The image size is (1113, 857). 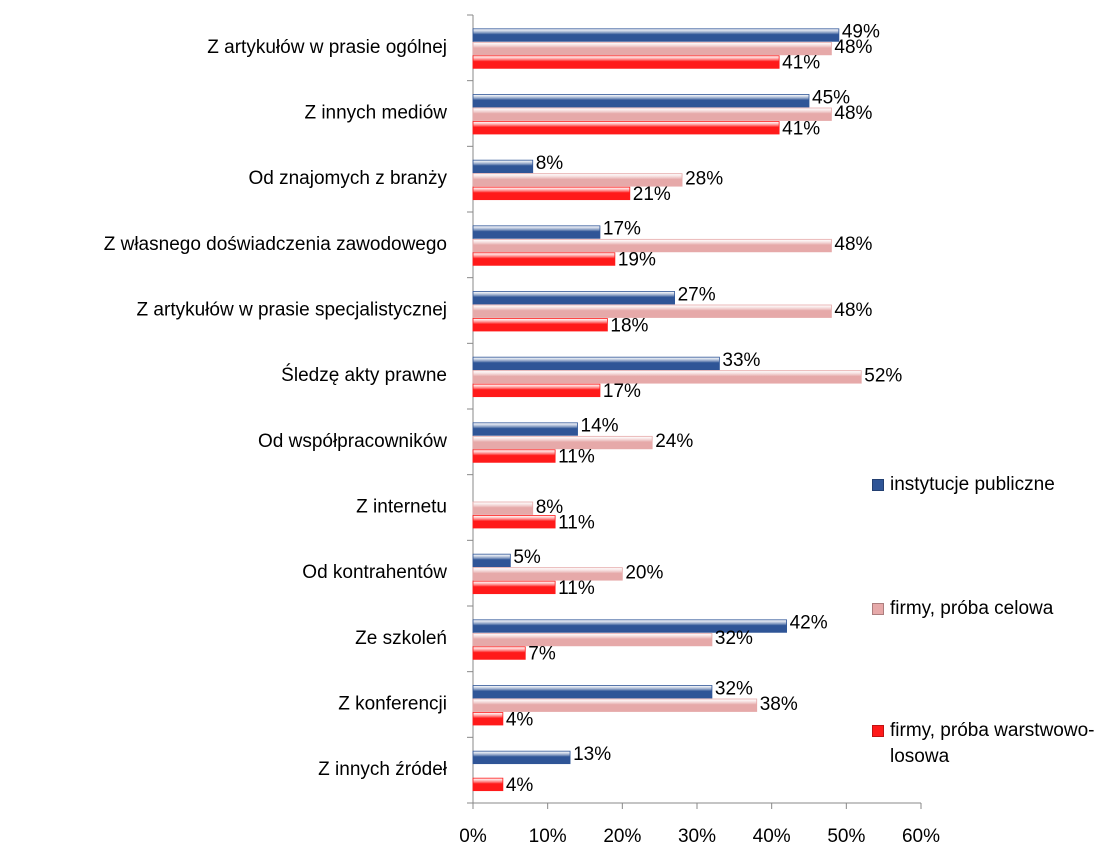 What do you see at coordinates (401, 507) in the screenshot?
I see `y-tick-label: Z internetu` at bounding box center [401, 507].